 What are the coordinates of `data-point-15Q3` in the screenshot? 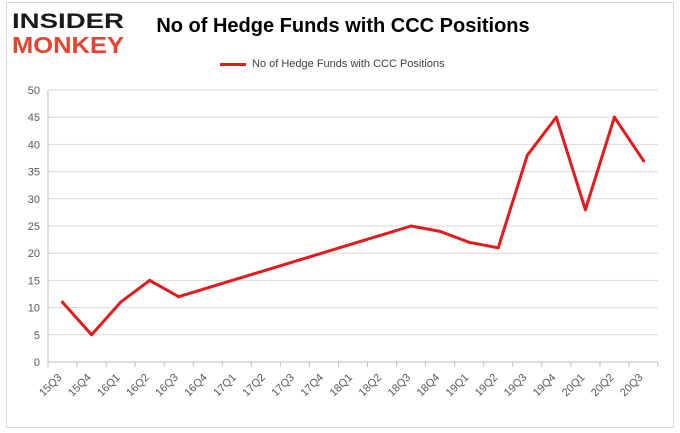 It's located at (63, 302).